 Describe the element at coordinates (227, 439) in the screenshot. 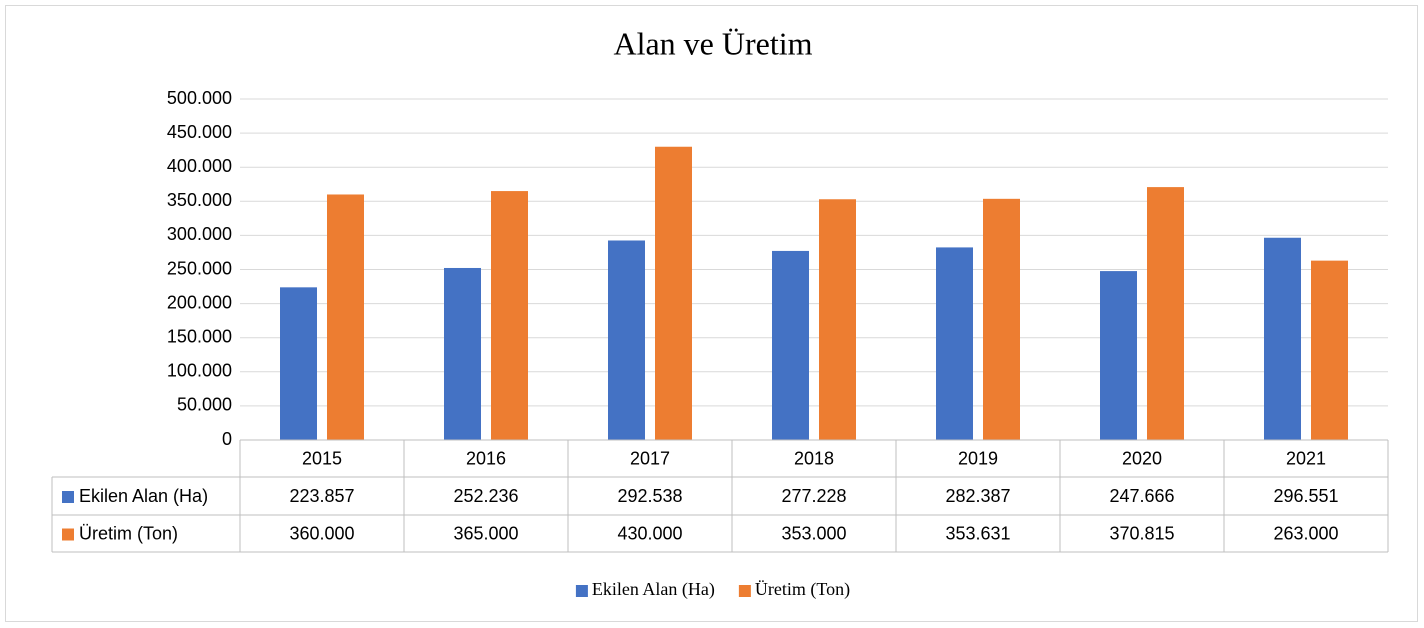

I see `y-tick-label: 0` at that location.